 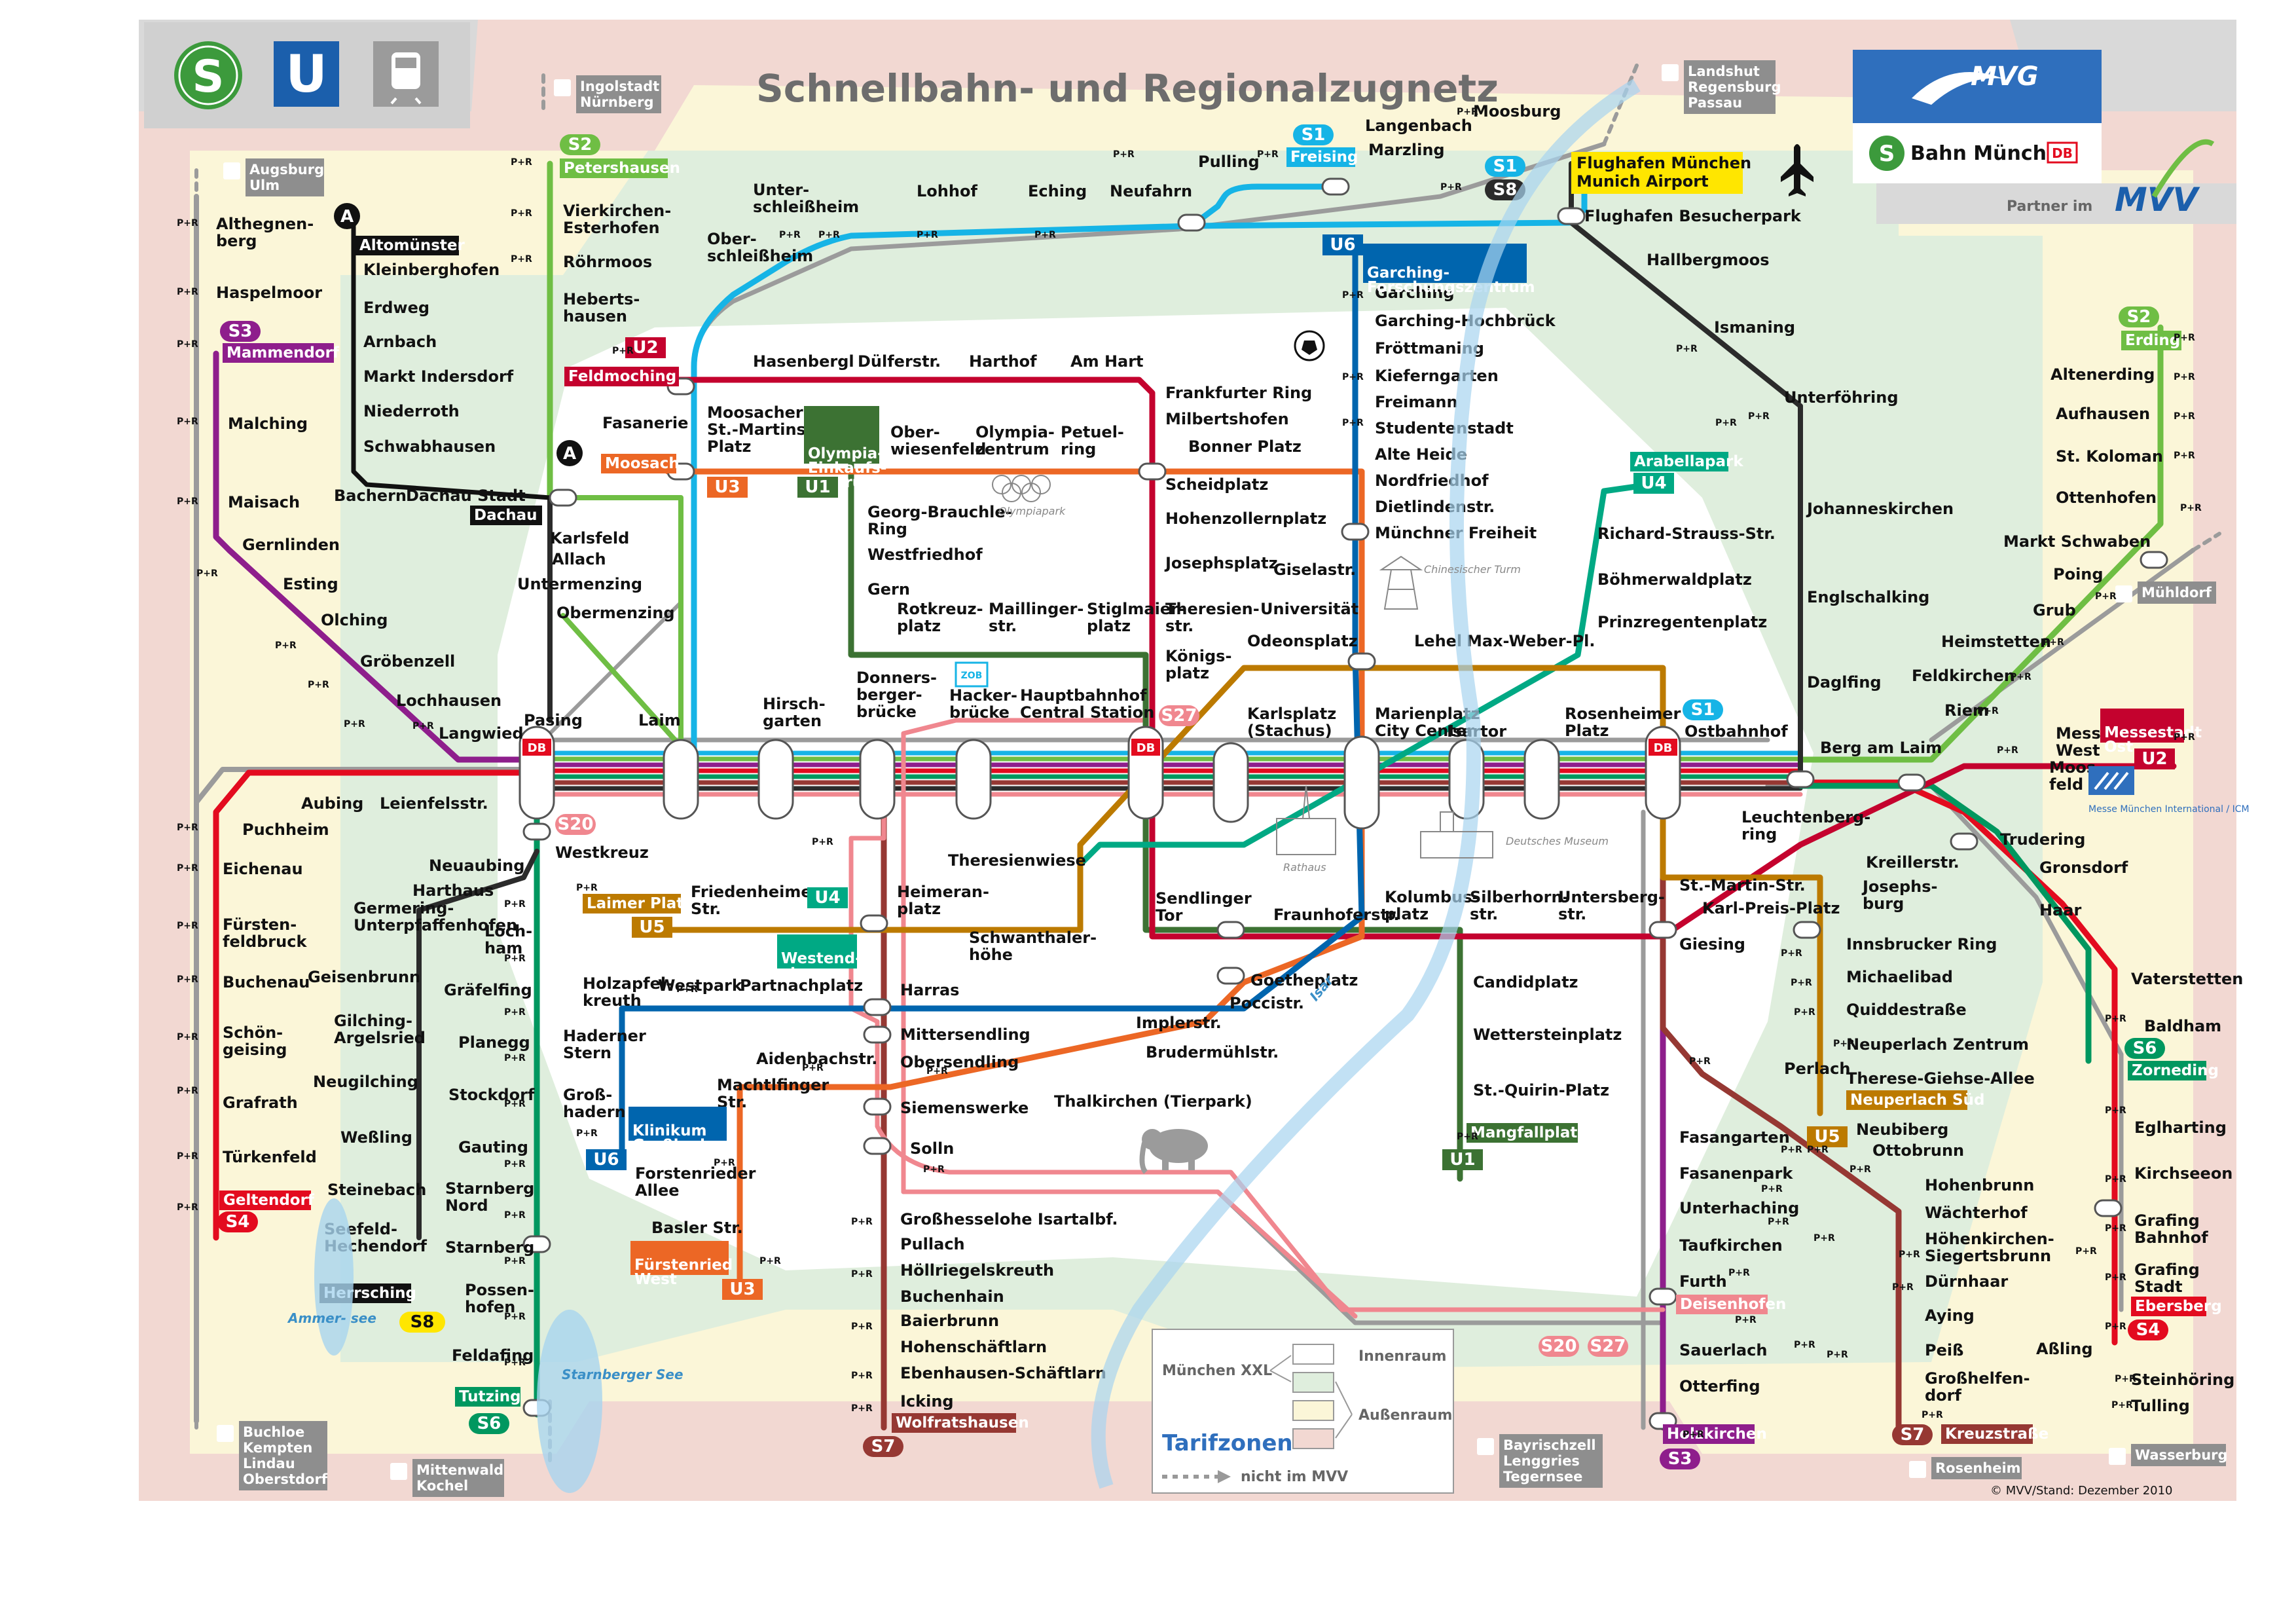 What do you see at coordinates (569, 453) in the screenshot?
I see `badge-a-line-dachau` at bounding box center [569, 453].